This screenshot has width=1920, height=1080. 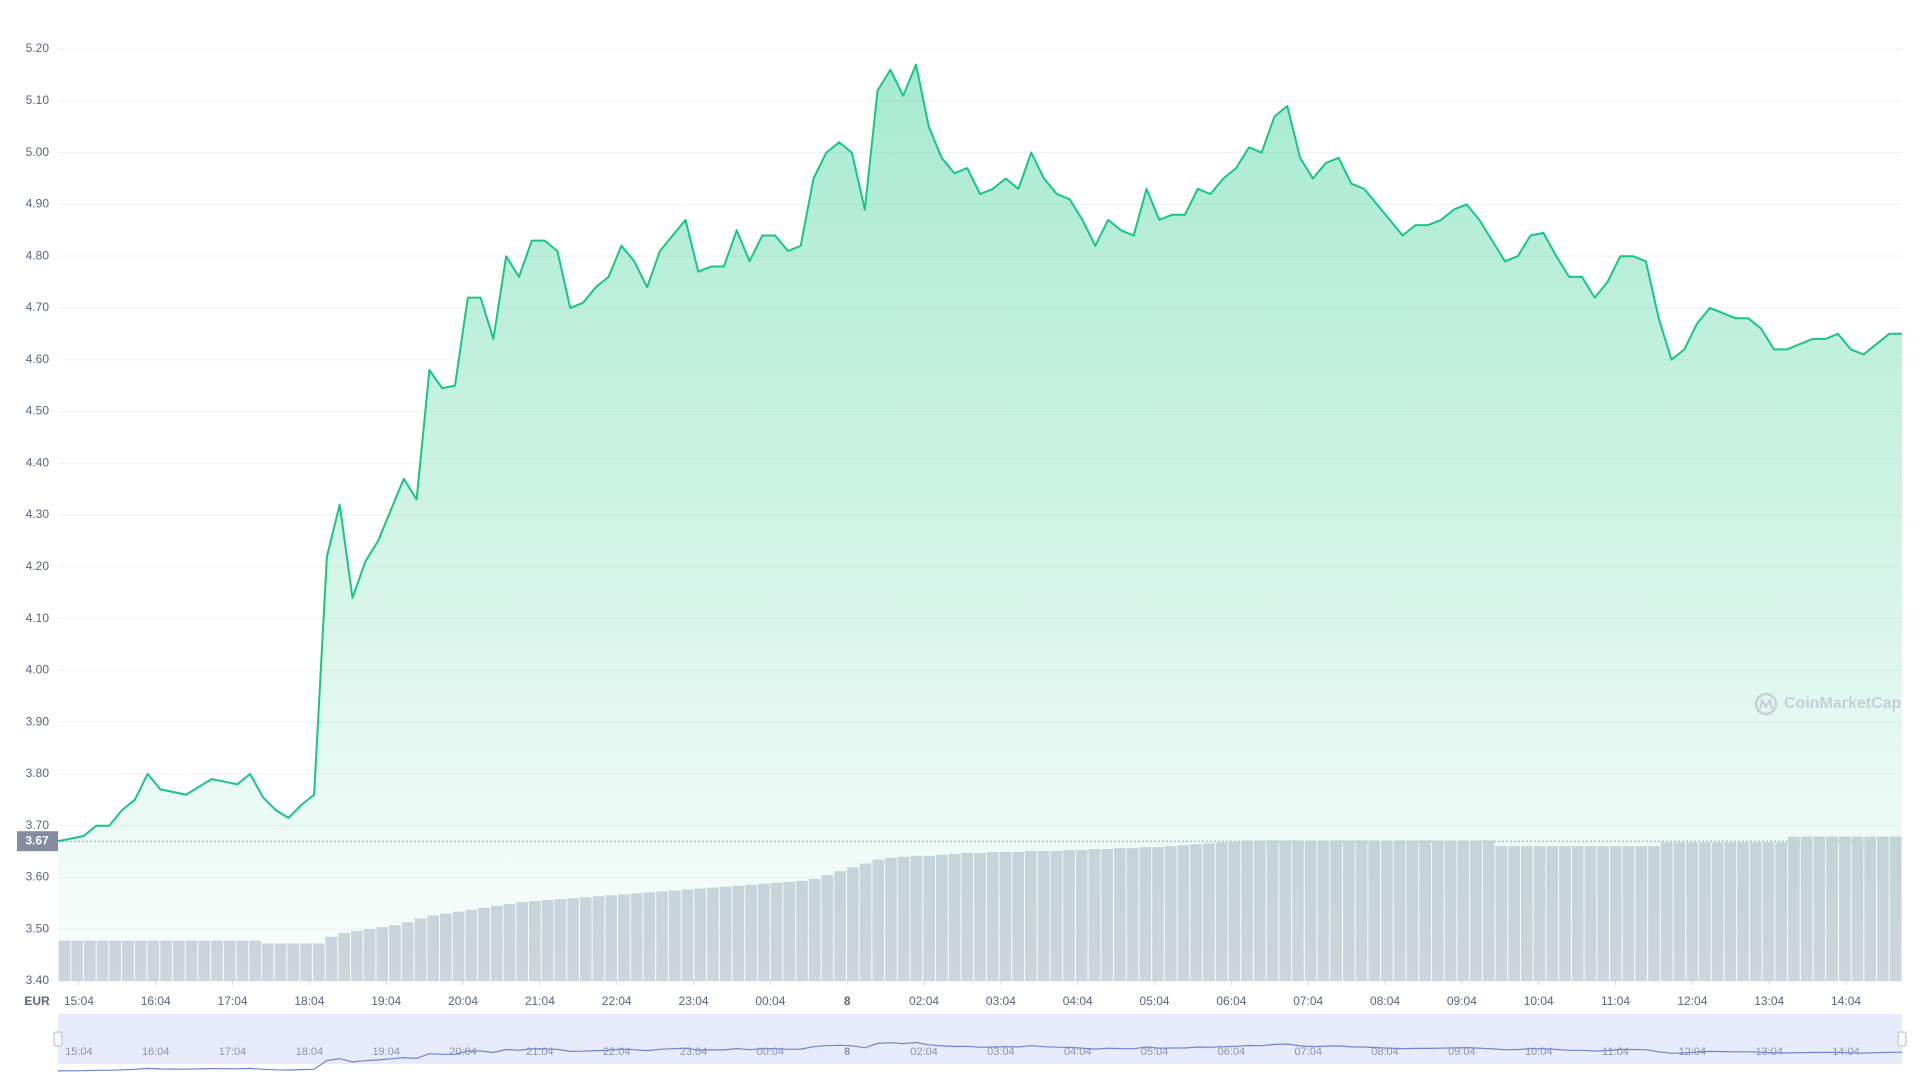 What do you see at coordinates (156, 1052) in the screenshot?
I see `navigator-tick-label: 16:04` at bounding box center [156, 1052].